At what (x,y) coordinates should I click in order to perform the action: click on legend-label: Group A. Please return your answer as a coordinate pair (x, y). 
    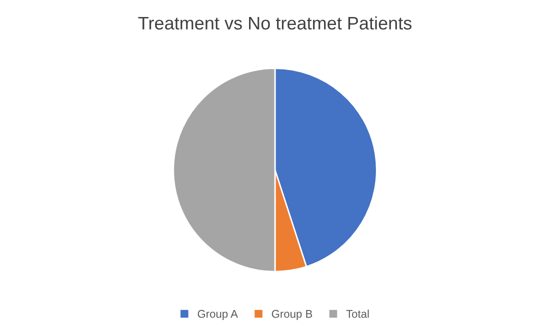
    Looking at the image, I should click on (218, 315).